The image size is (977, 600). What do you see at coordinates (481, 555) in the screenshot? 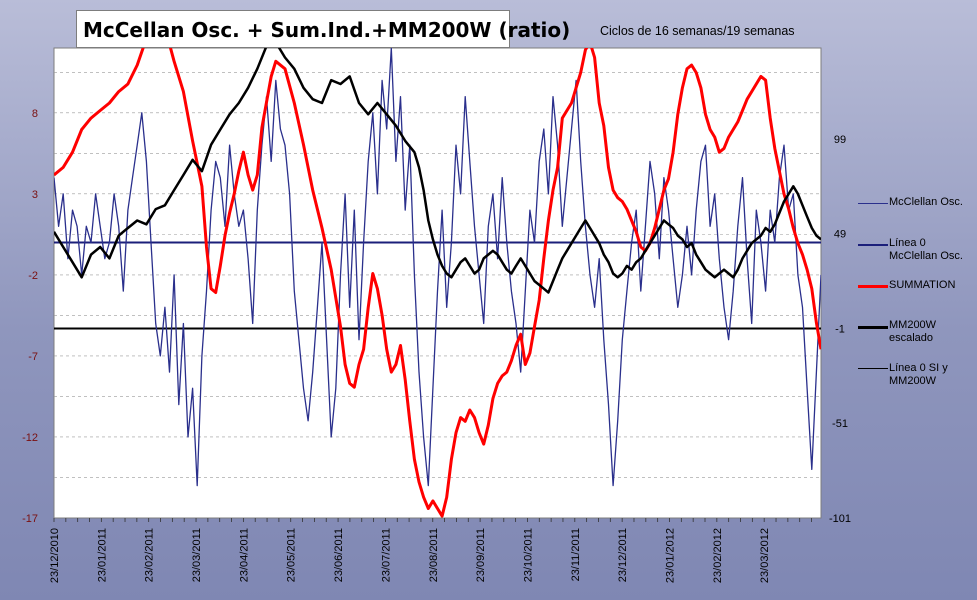
I see `x-tick-label: 23/09/2011` at bounding box center [481, 555].